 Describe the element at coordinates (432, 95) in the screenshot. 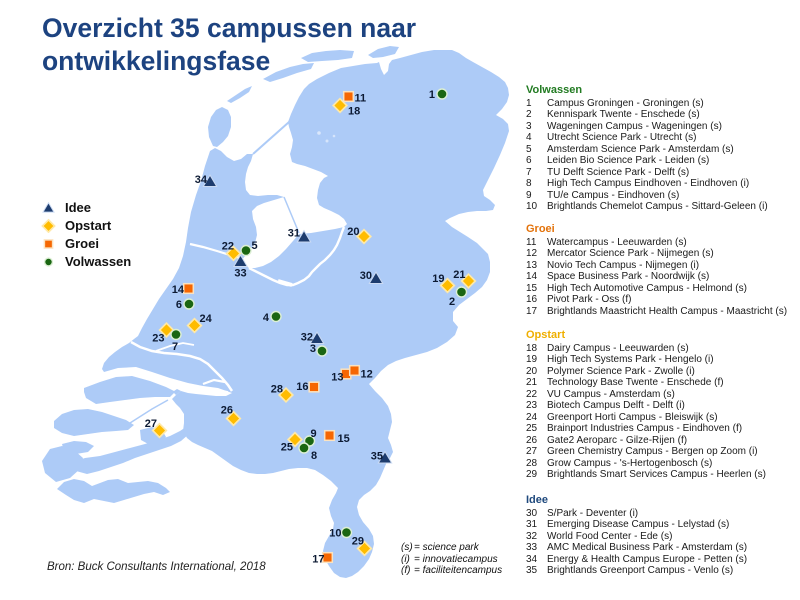

I see `svg-text: 1` at that location.